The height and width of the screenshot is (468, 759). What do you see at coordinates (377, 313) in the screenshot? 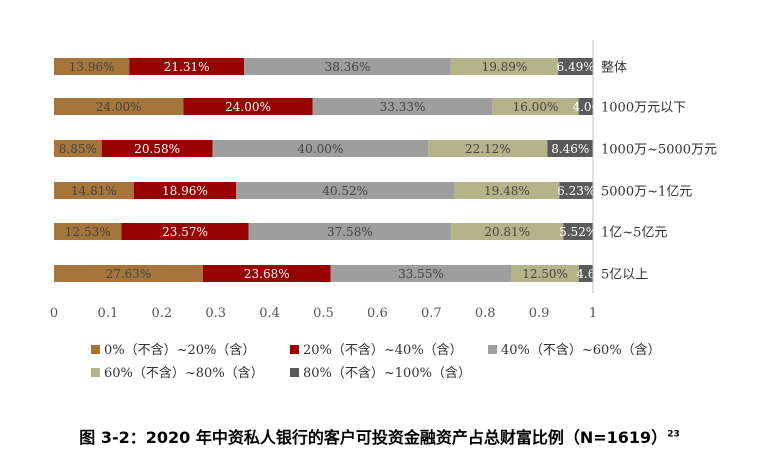
I see `x-tick-label: 0.6` at bounding box center [377, 313].